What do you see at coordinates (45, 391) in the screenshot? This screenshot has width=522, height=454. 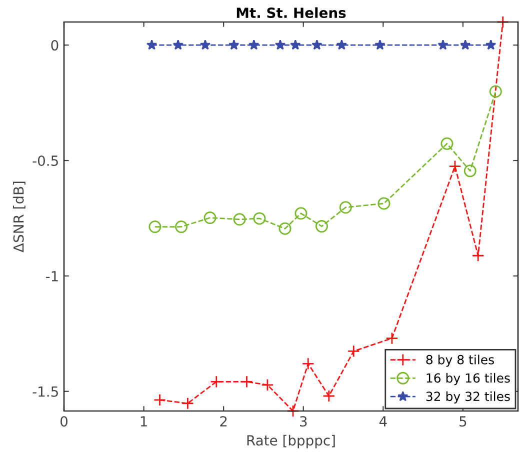 I see `y-tick-label: -1.5` at bounding box center [45, 391].